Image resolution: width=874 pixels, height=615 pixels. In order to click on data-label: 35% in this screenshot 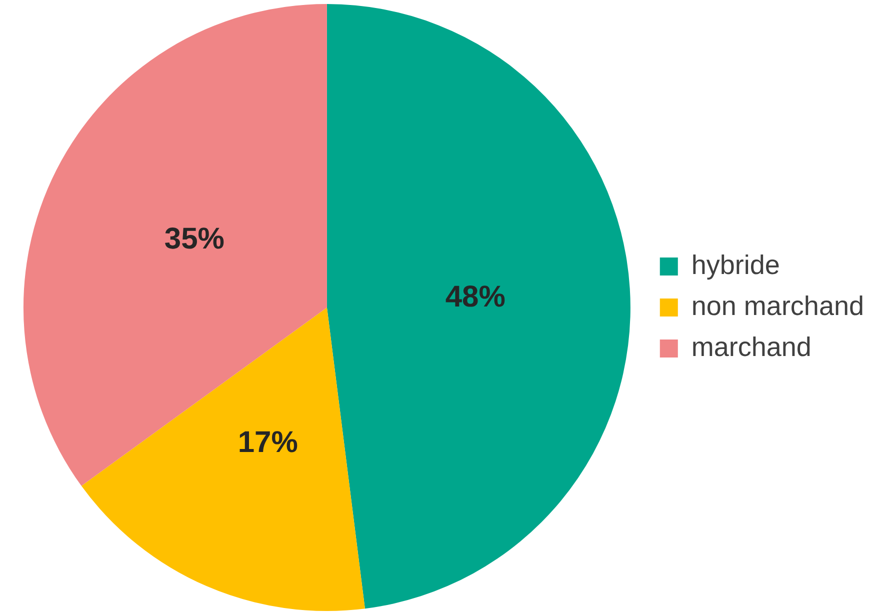, I will do `click(194, 239)`.